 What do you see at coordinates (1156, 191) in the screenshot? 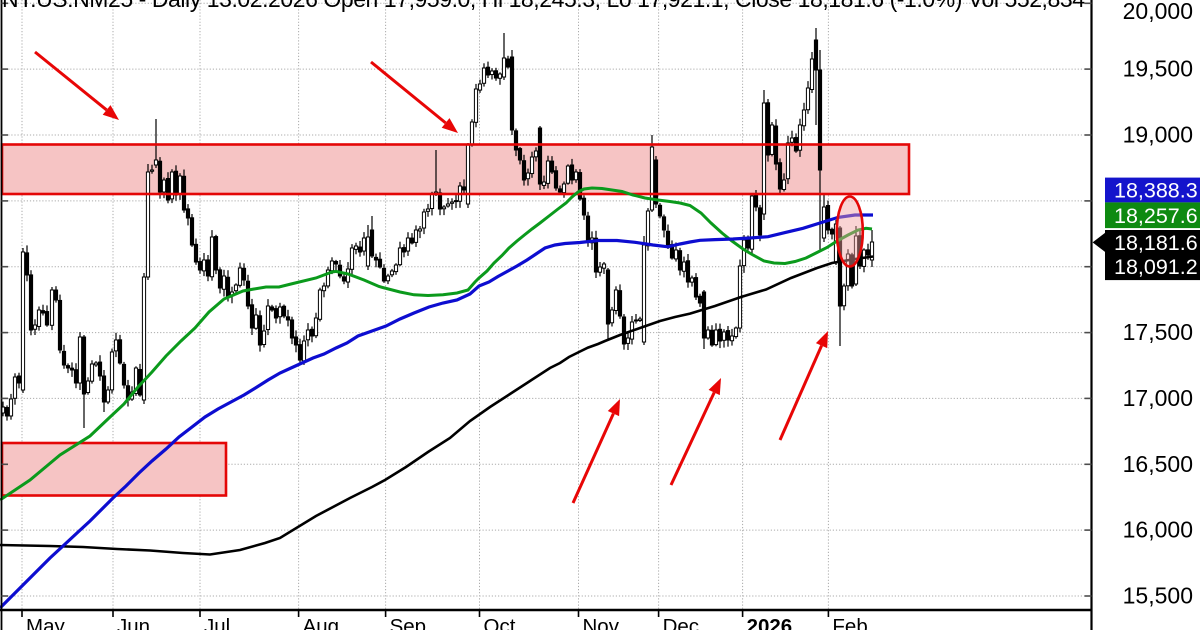
I see `svg-text: 18,388.3` at bounding box center [1156, 191].